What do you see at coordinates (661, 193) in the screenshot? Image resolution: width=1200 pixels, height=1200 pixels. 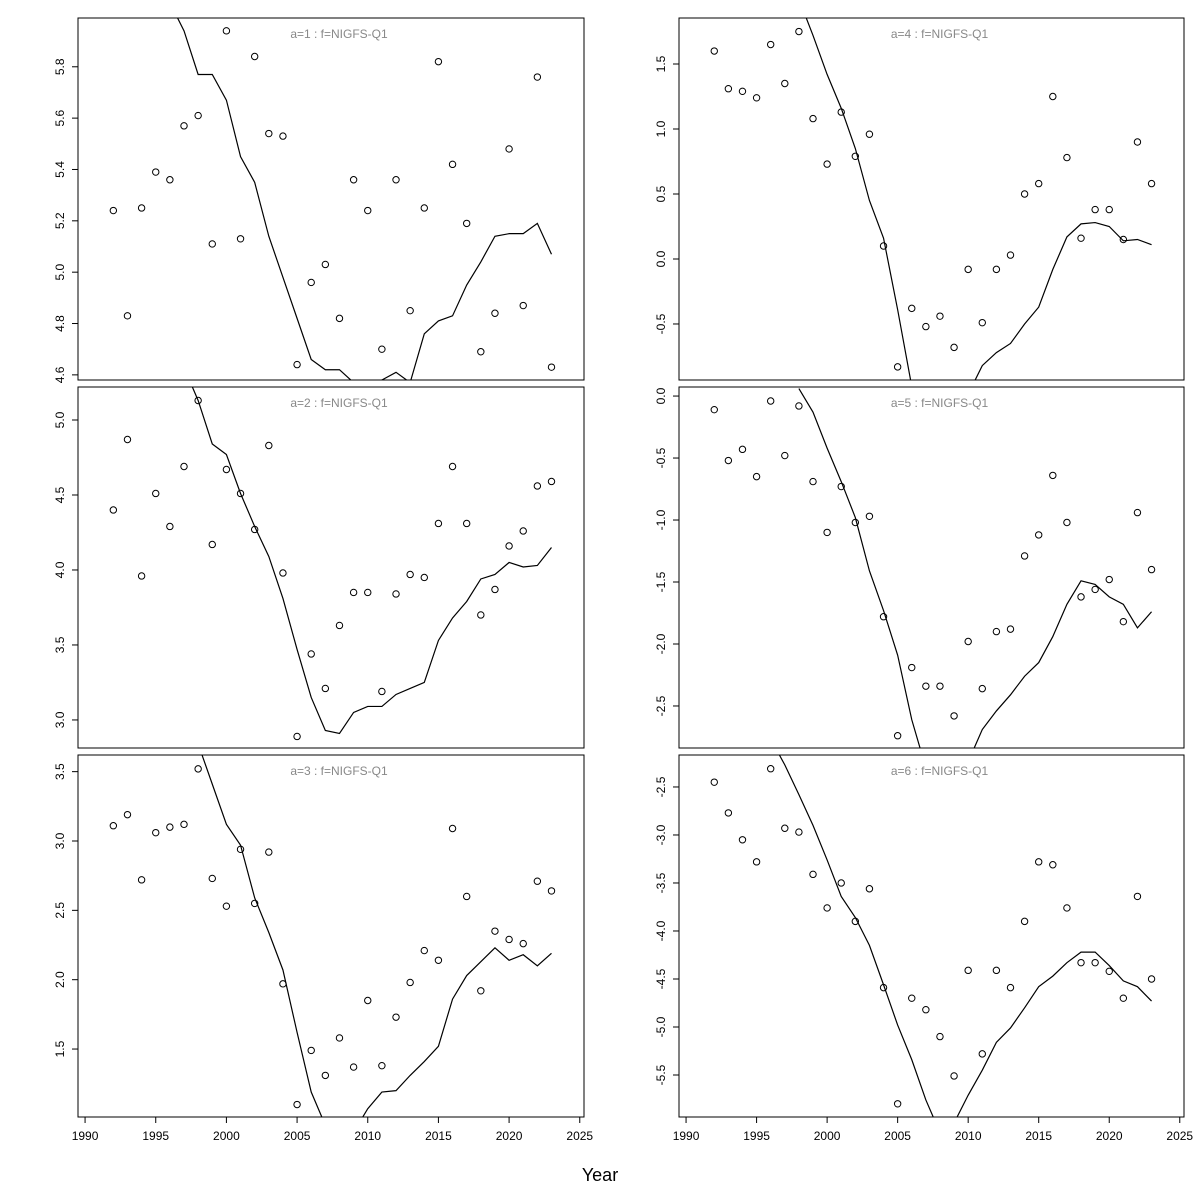 I see `y-tick-label: 0.5` at bounding box center [661, 193].